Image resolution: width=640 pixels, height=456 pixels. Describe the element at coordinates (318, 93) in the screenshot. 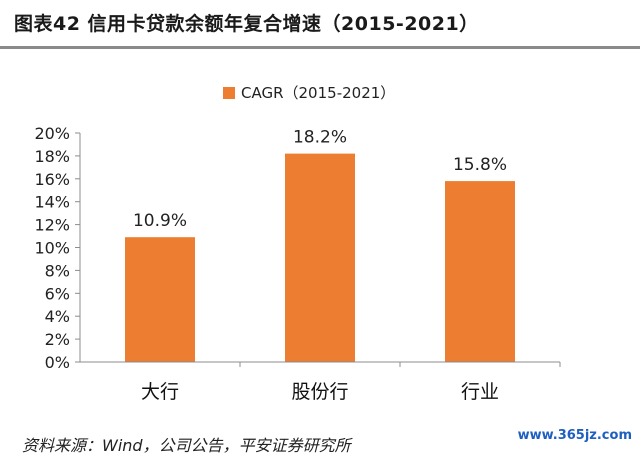

I see `legend-label: CAGR（2015-2021）` at that location.